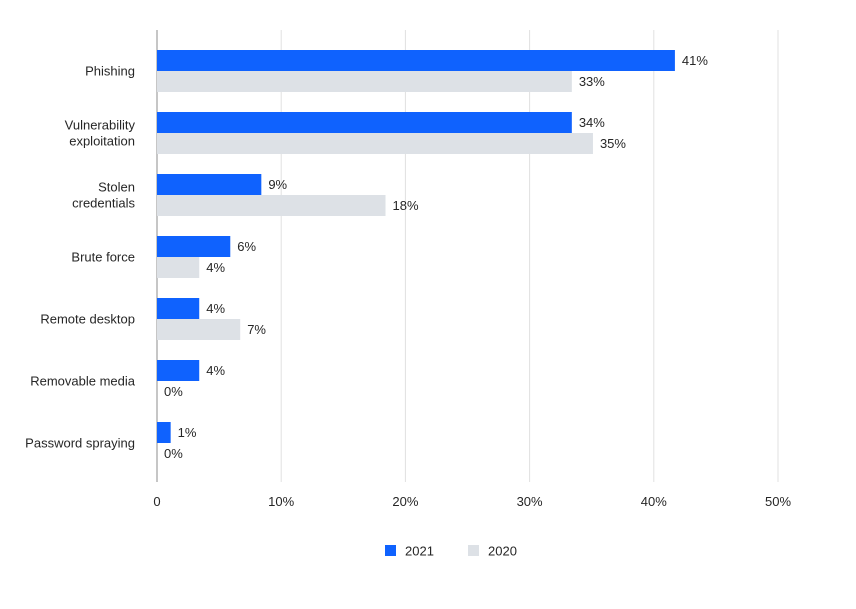  I want to click on category-label: Phishing, so click(110, 71).